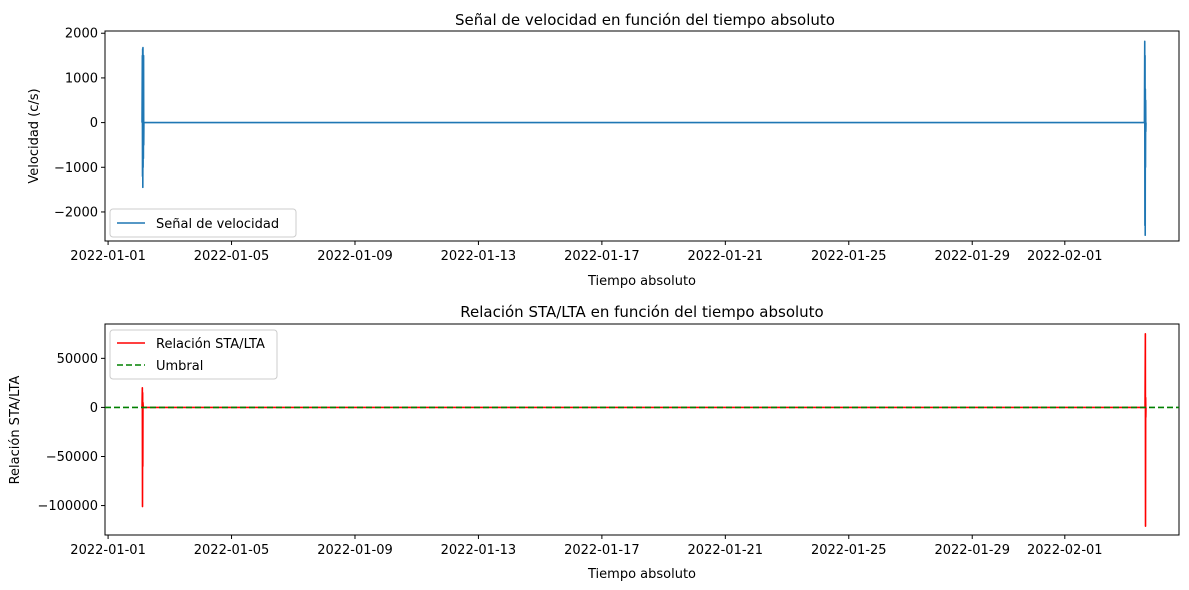  What do you see at coordinates (15, 429) in the screenshot?
I see `sta-lta-y-axis-label: Relación STA/LTA` at bounding box center [15, 429].